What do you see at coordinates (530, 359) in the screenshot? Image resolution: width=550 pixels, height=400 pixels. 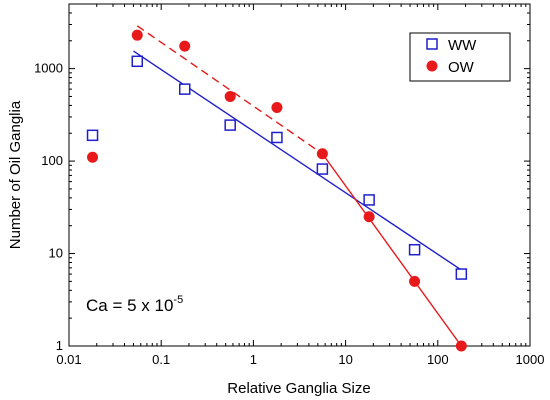 I see `x-tick-label: 1000` at bounding box center [530, 359].